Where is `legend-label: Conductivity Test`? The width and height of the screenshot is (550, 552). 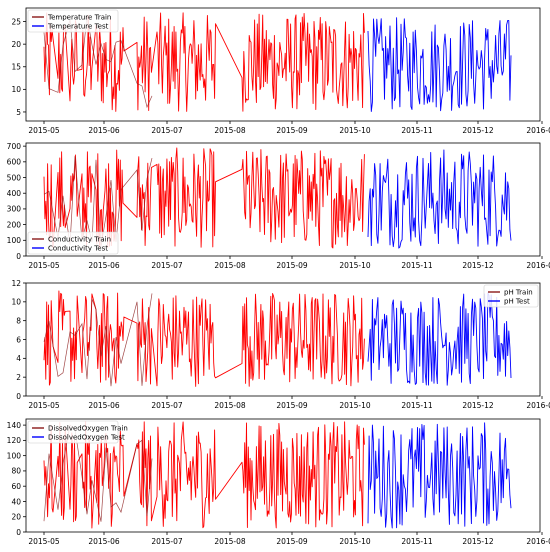 legend-label: Conductivity Test is located at coordinates (78, 249).